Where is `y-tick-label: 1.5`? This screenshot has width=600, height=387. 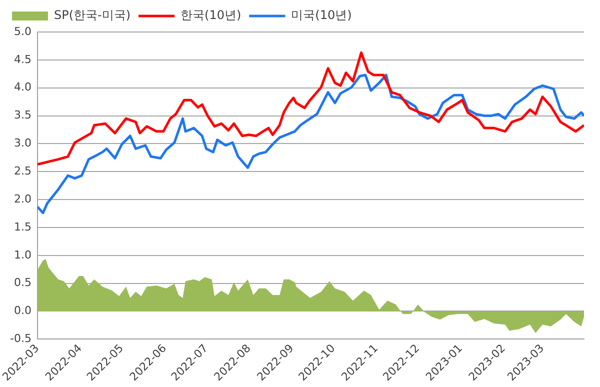 y-tick-label: 1.5 is located at coordinates (23, 227).